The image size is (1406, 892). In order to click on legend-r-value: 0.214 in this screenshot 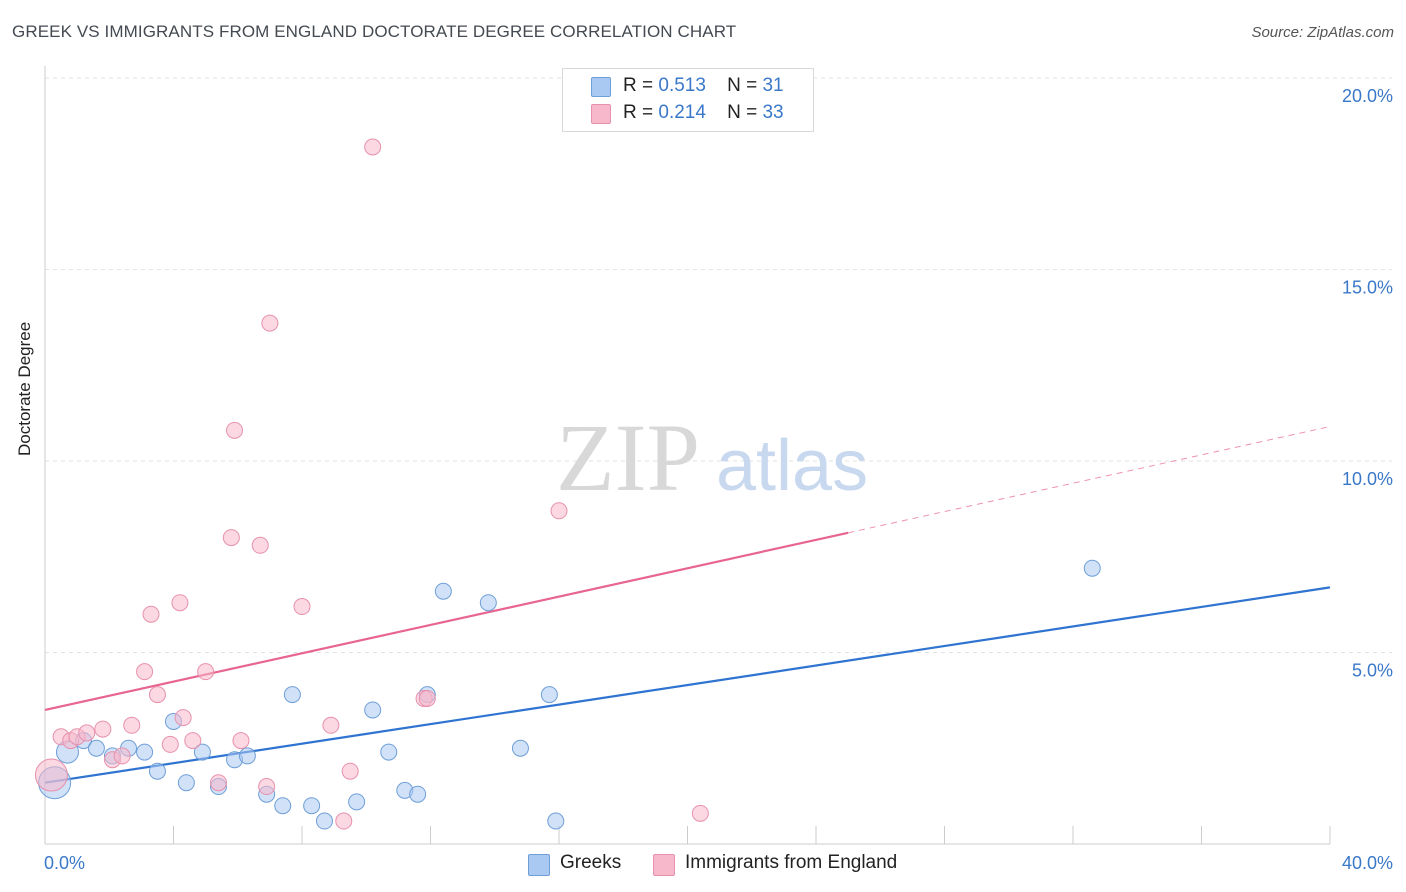, I will do `click(682, 112)`.